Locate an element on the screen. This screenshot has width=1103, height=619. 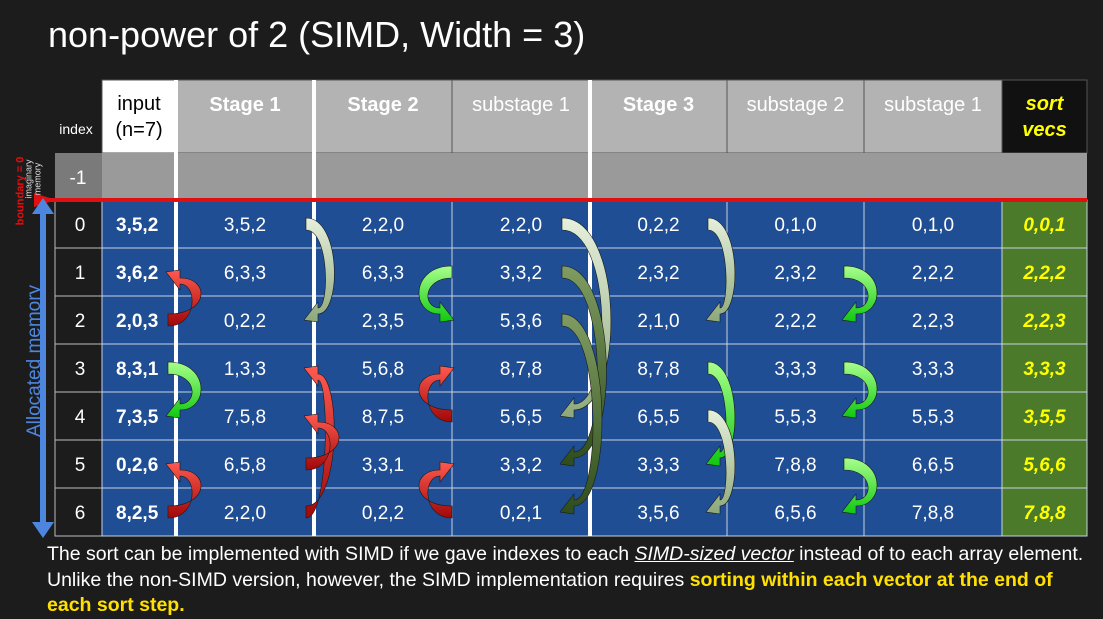
cell-value: 3,5,6 is located at coordinates (658, 513).